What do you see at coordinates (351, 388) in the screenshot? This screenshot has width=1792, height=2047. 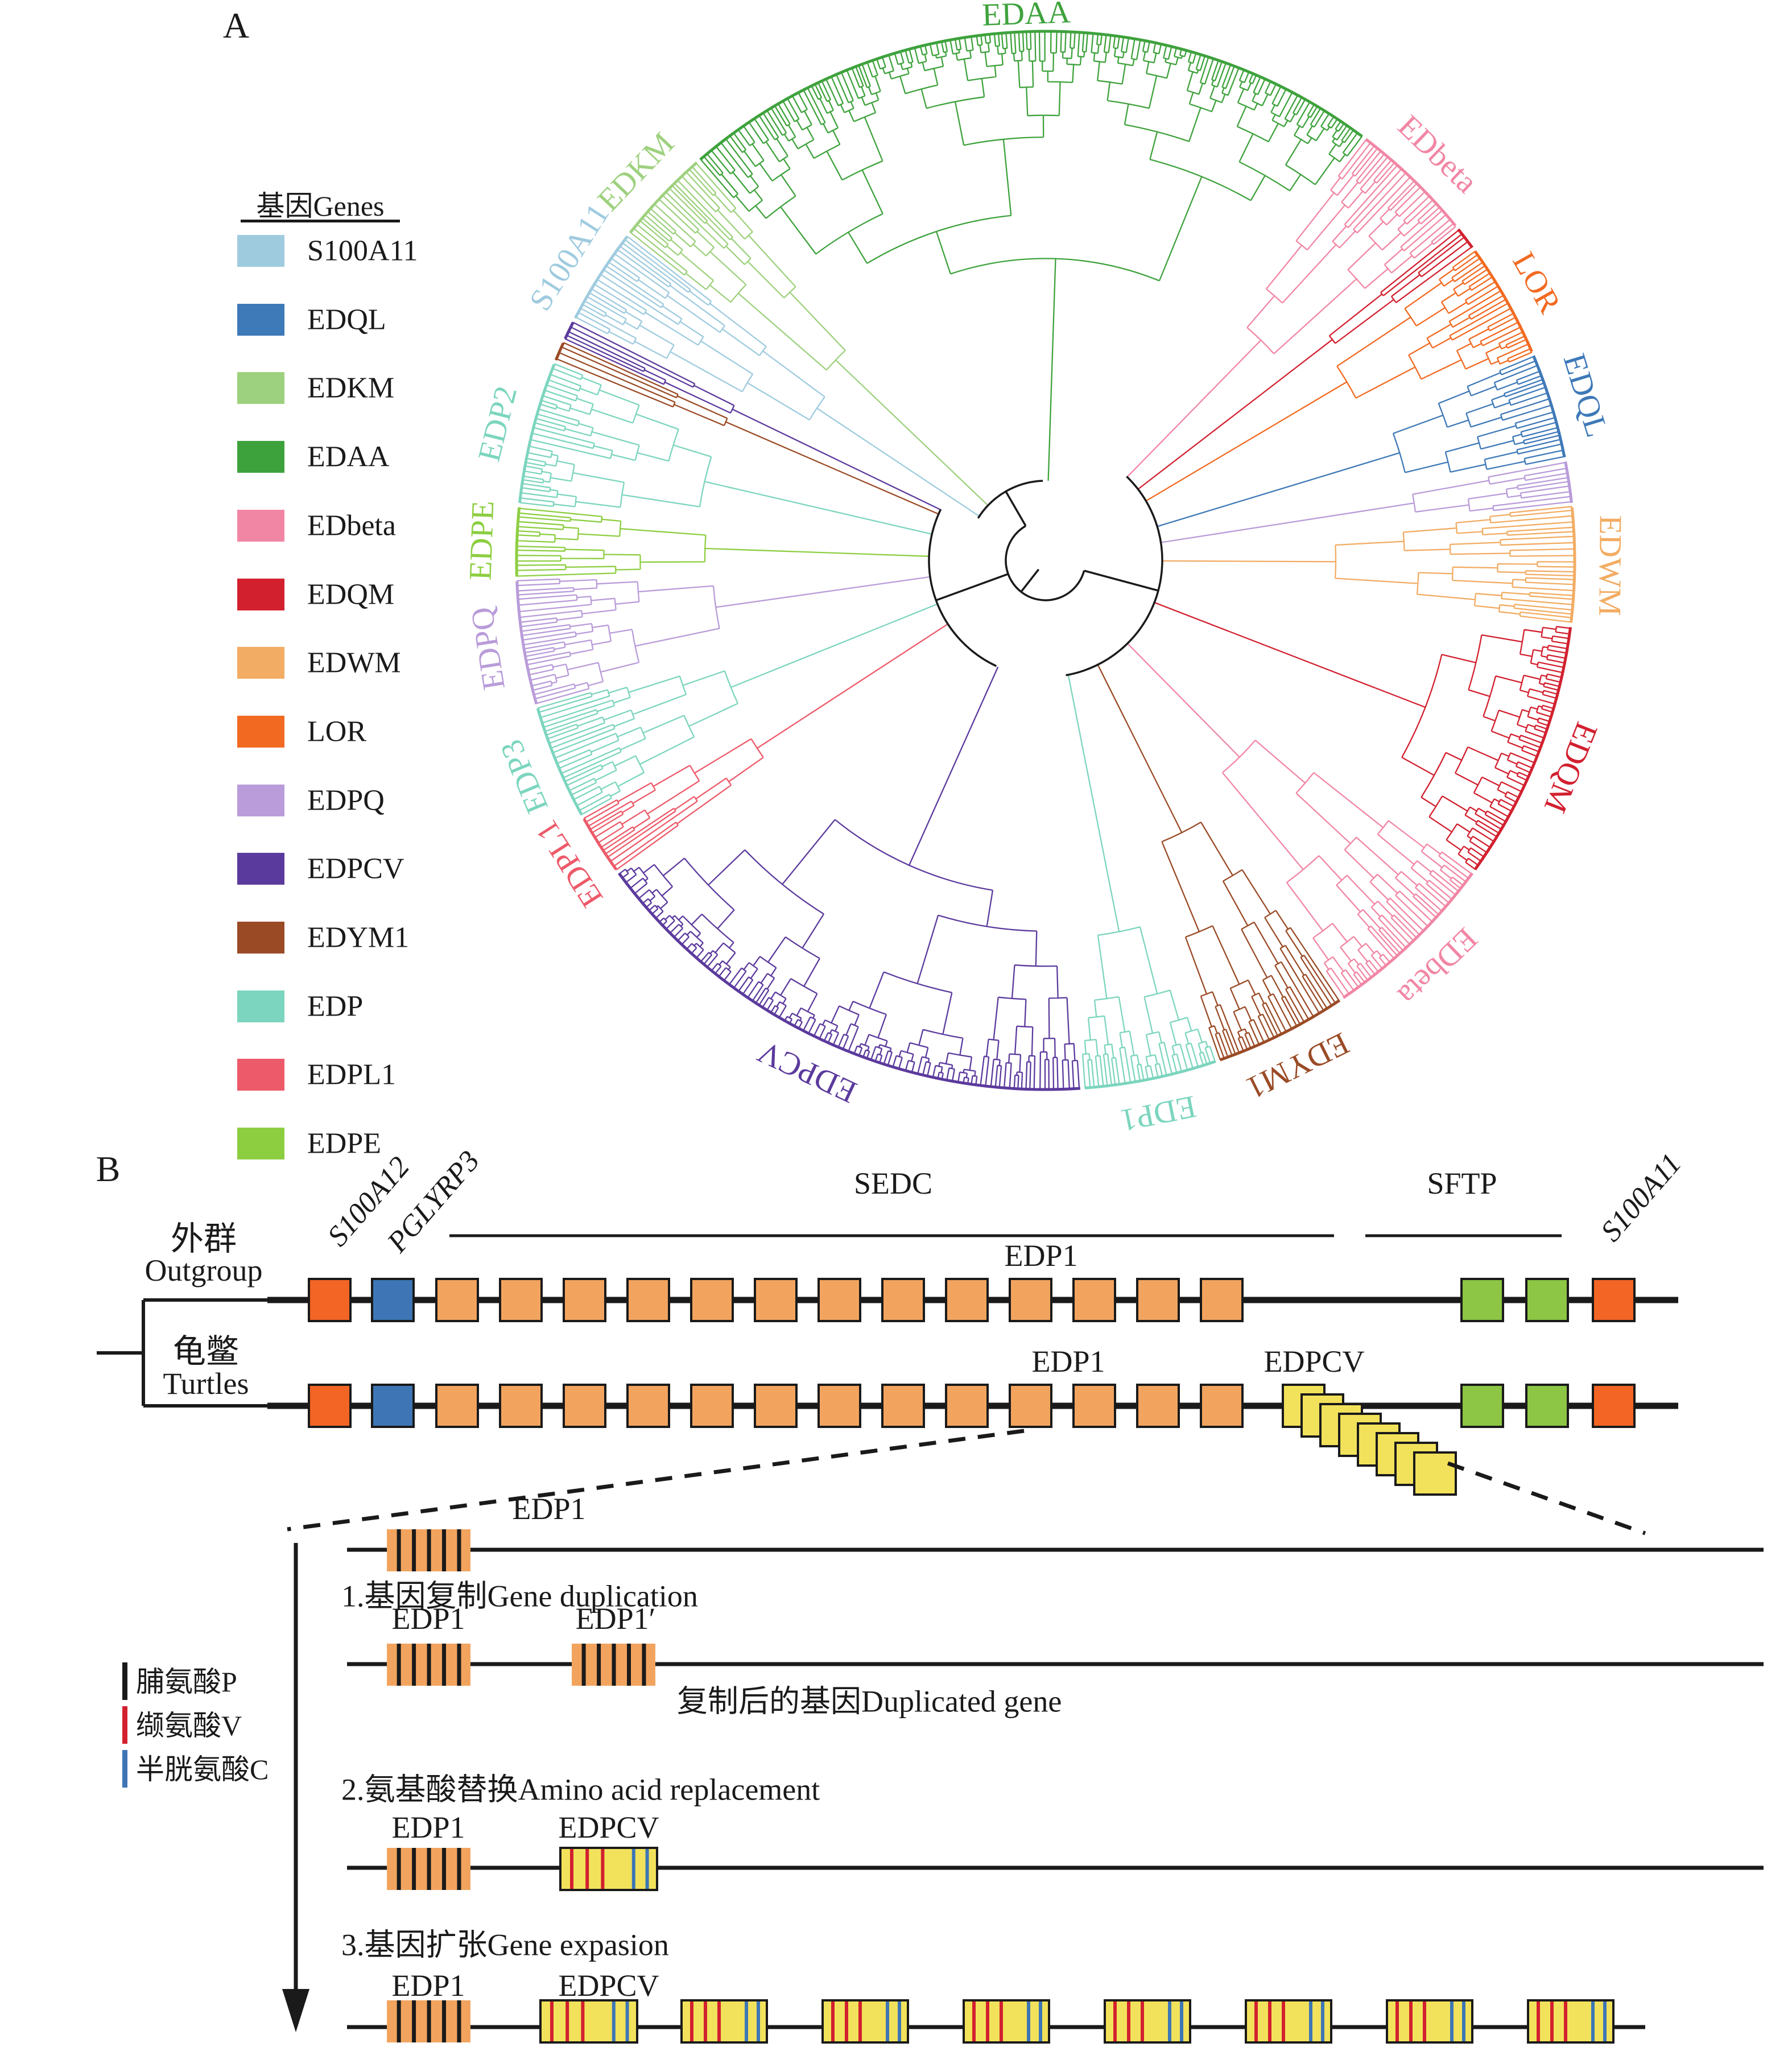 I see `legend-item-label: EDKM` at bounding box center [351, 388].